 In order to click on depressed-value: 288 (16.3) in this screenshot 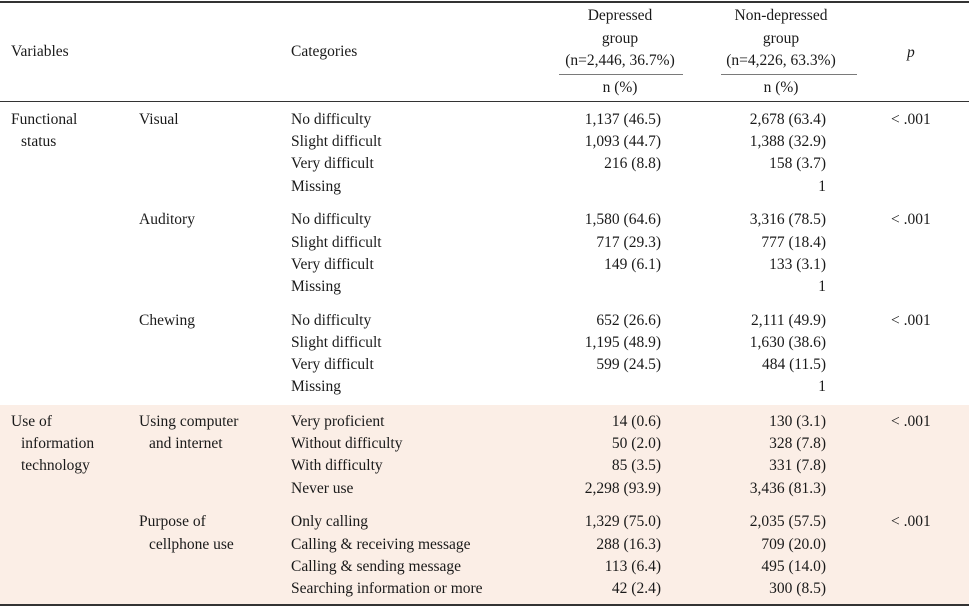, I will do `click(628, 544)`.